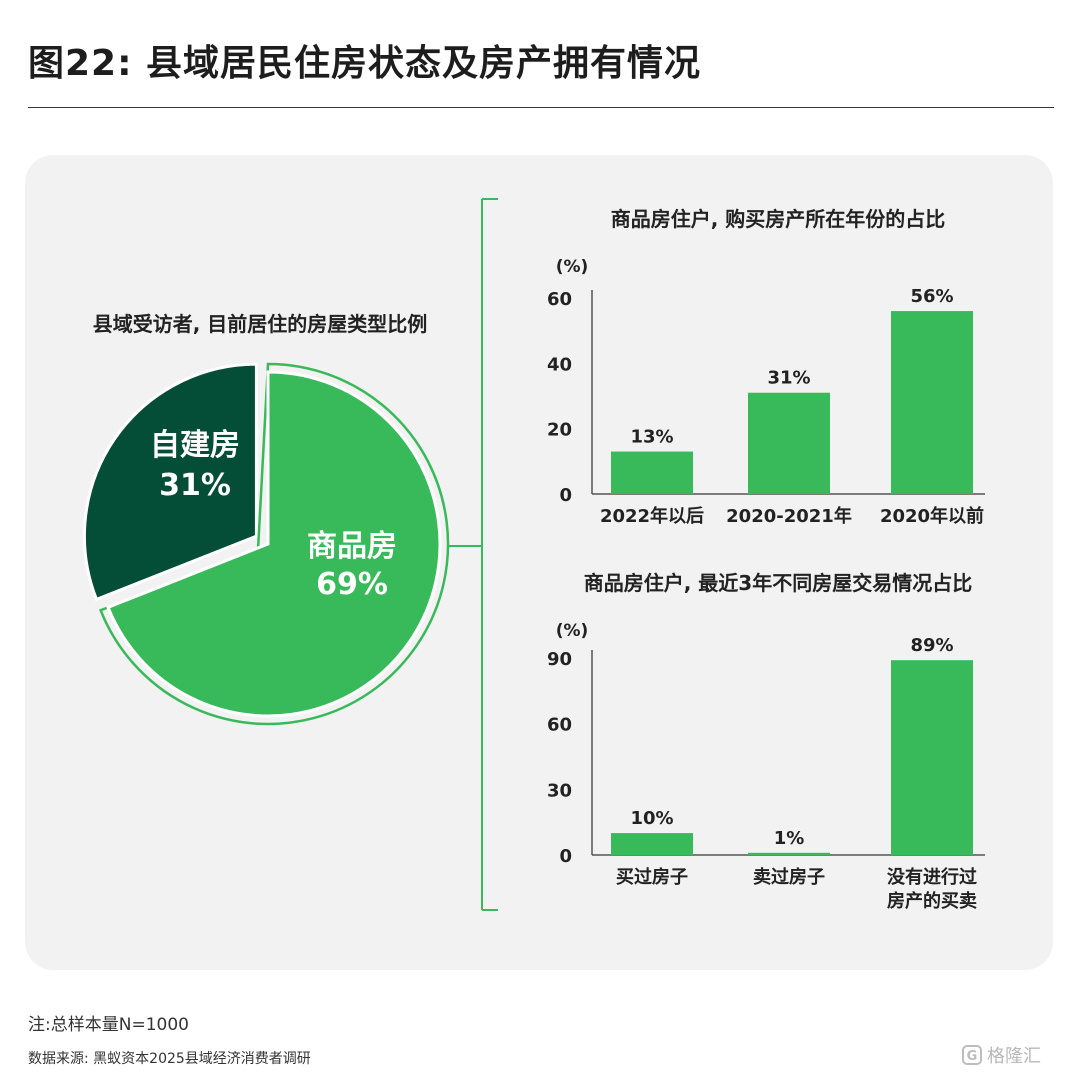  I want to click on bar-data-label: 1%, so click(789, 838).